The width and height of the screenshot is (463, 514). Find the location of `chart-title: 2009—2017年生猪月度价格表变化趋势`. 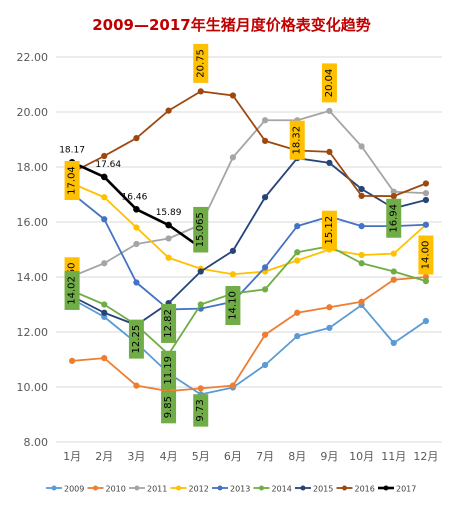

chart-title: 2009—2017年生猪月度价格表变化趋势 is located at coordinates (231, 25).